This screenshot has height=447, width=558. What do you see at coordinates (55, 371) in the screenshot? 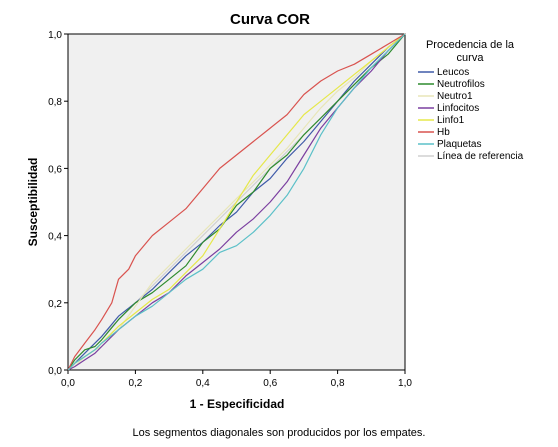
I see `y-tick-label: 0,0` at bounding box center [55, 371].